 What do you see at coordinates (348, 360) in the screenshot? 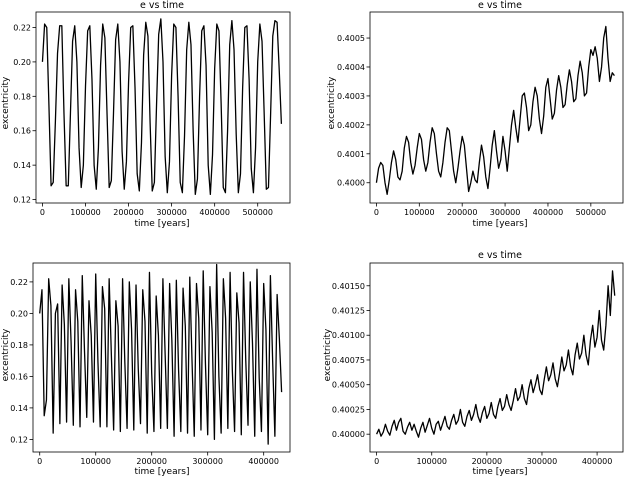
I see `y-tick-label: 0.40075` at bounding box center [348, 360].